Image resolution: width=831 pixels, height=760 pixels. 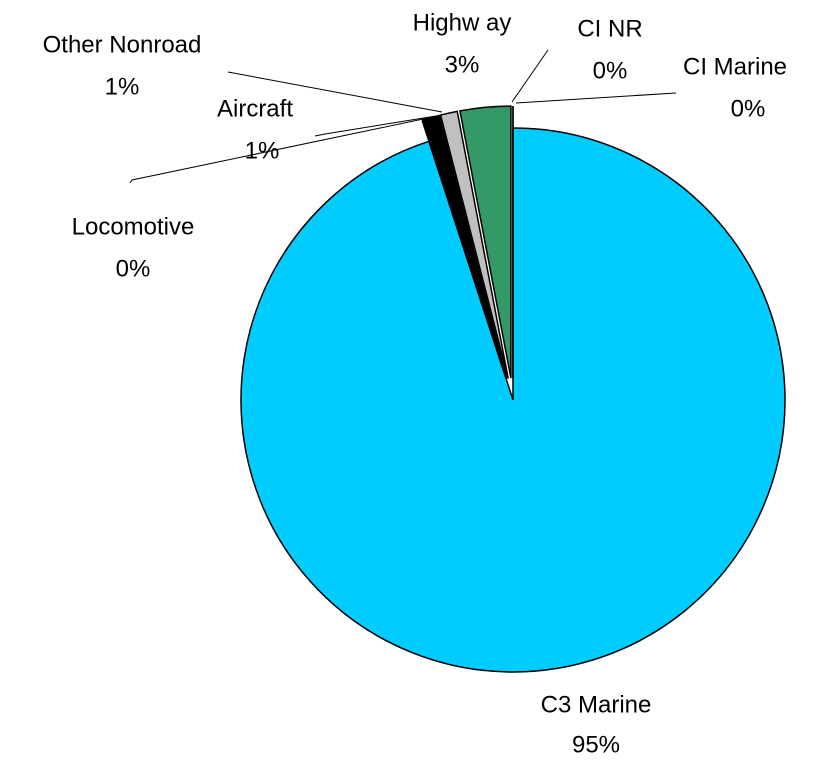 What do you see at coordinates (122, 44) in the screenshot?
I see `slice-label: Other Nonroad` at bounding box center [122, 44].